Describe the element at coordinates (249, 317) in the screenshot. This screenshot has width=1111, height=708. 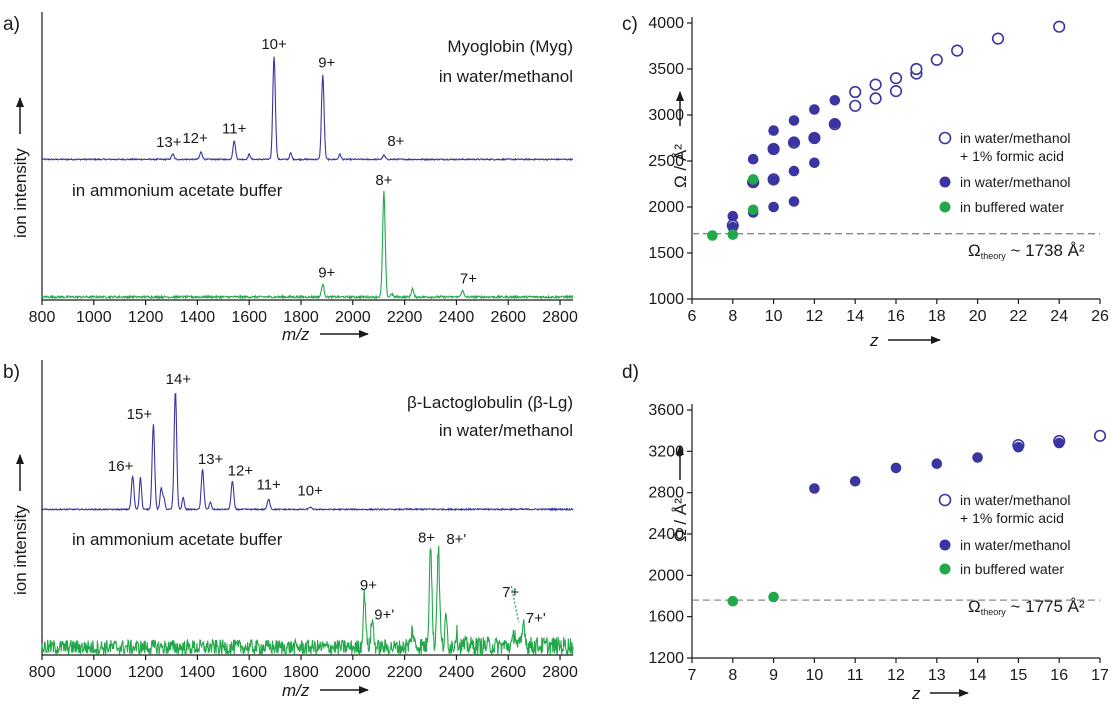
I see `panel-a-x-tick-label: 1600` at that location.